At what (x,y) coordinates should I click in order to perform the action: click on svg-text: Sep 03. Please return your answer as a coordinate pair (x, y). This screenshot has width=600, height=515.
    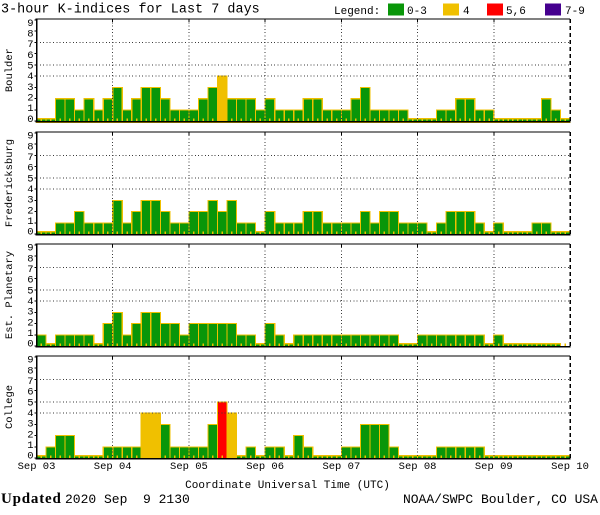
    Looking at the image, I should click on (37, 467).